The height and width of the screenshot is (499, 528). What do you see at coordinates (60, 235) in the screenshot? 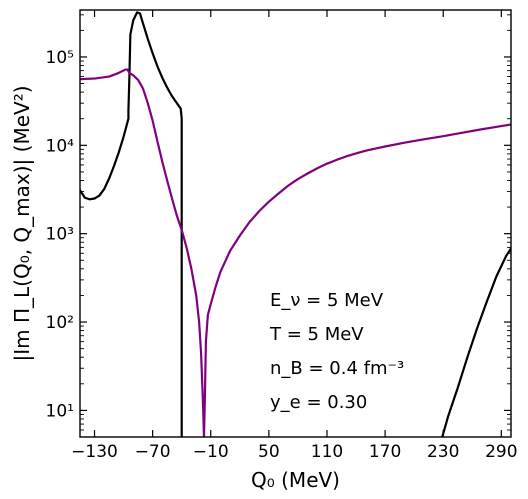
I see `y-tick-label: 10³` at bounding box center [60, 235].